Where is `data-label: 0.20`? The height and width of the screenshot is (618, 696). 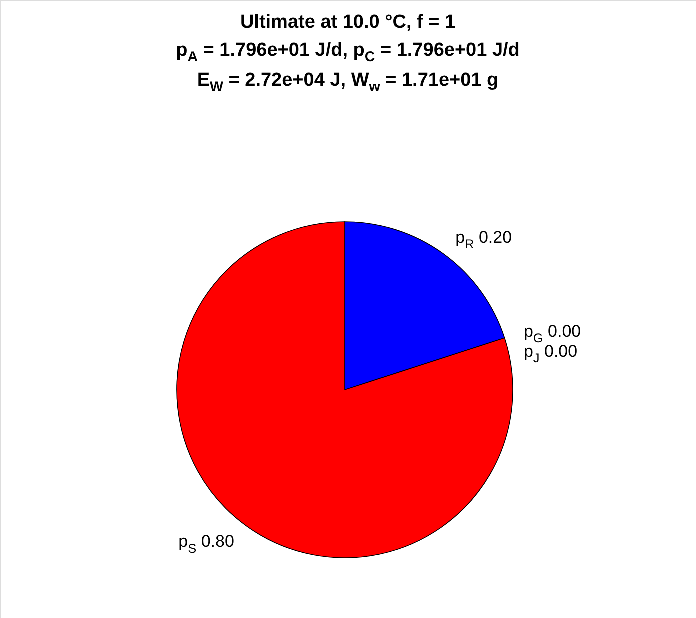
data-label: 0.20 is located at coordinates (495, 237).